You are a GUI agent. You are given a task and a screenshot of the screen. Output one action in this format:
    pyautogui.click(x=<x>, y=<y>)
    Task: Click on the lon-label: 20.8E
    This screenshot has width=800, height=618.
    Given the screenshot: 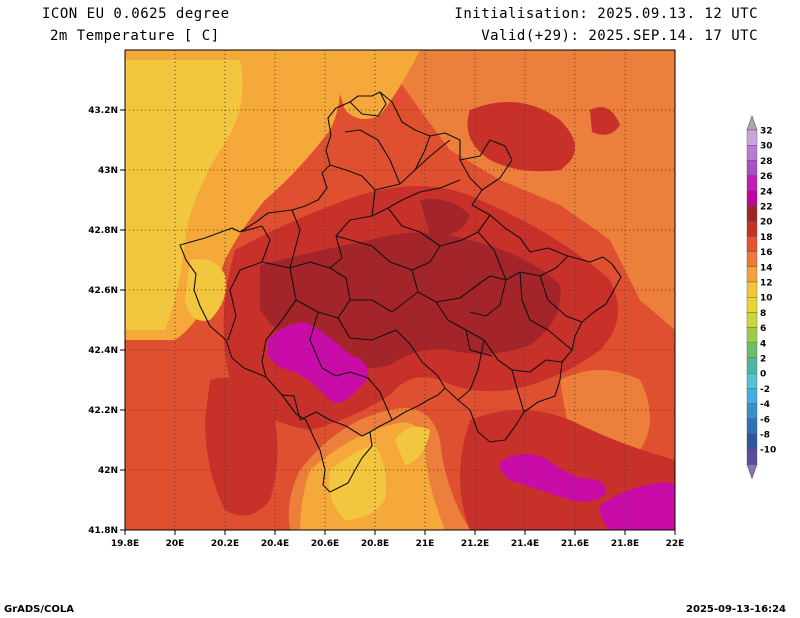 What is the action you would take?
    pyautogui.click(x=375, y=544)
    